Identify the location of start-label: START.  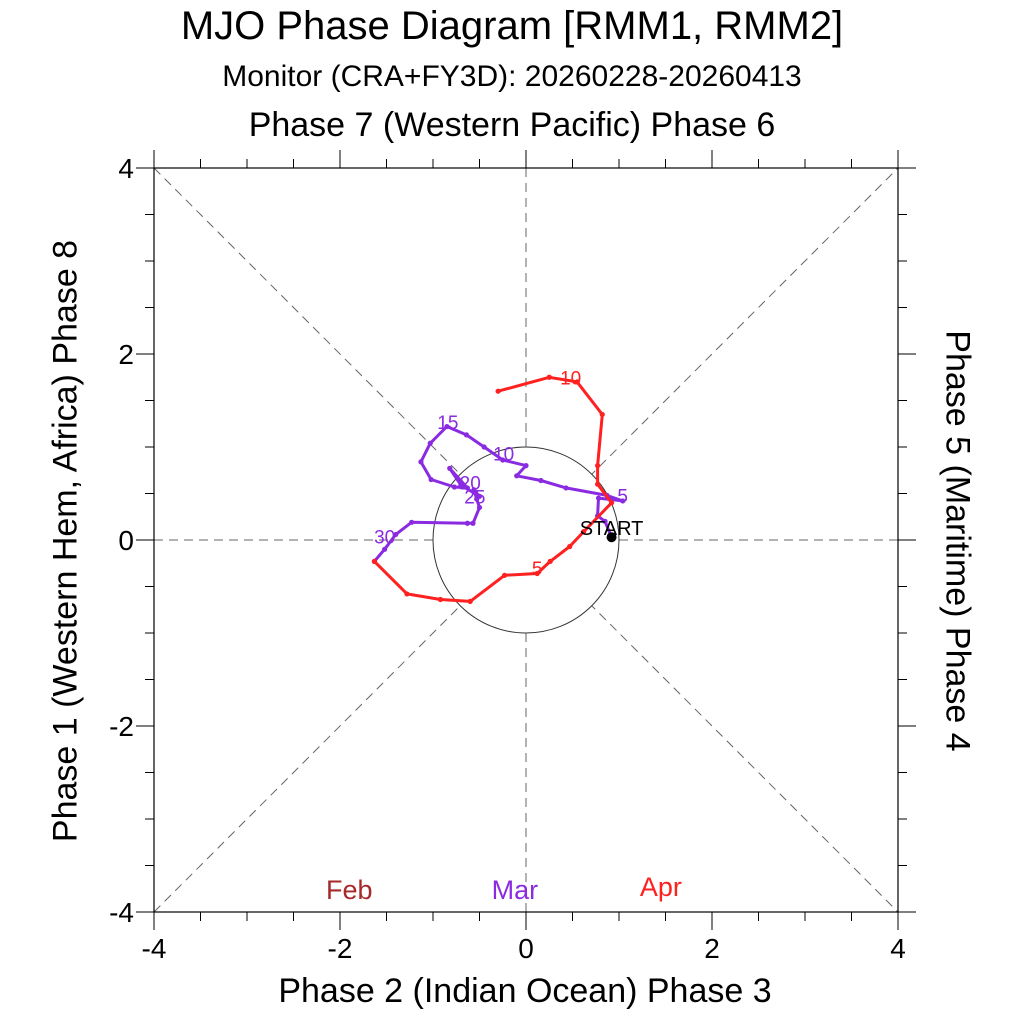
(612, 529).